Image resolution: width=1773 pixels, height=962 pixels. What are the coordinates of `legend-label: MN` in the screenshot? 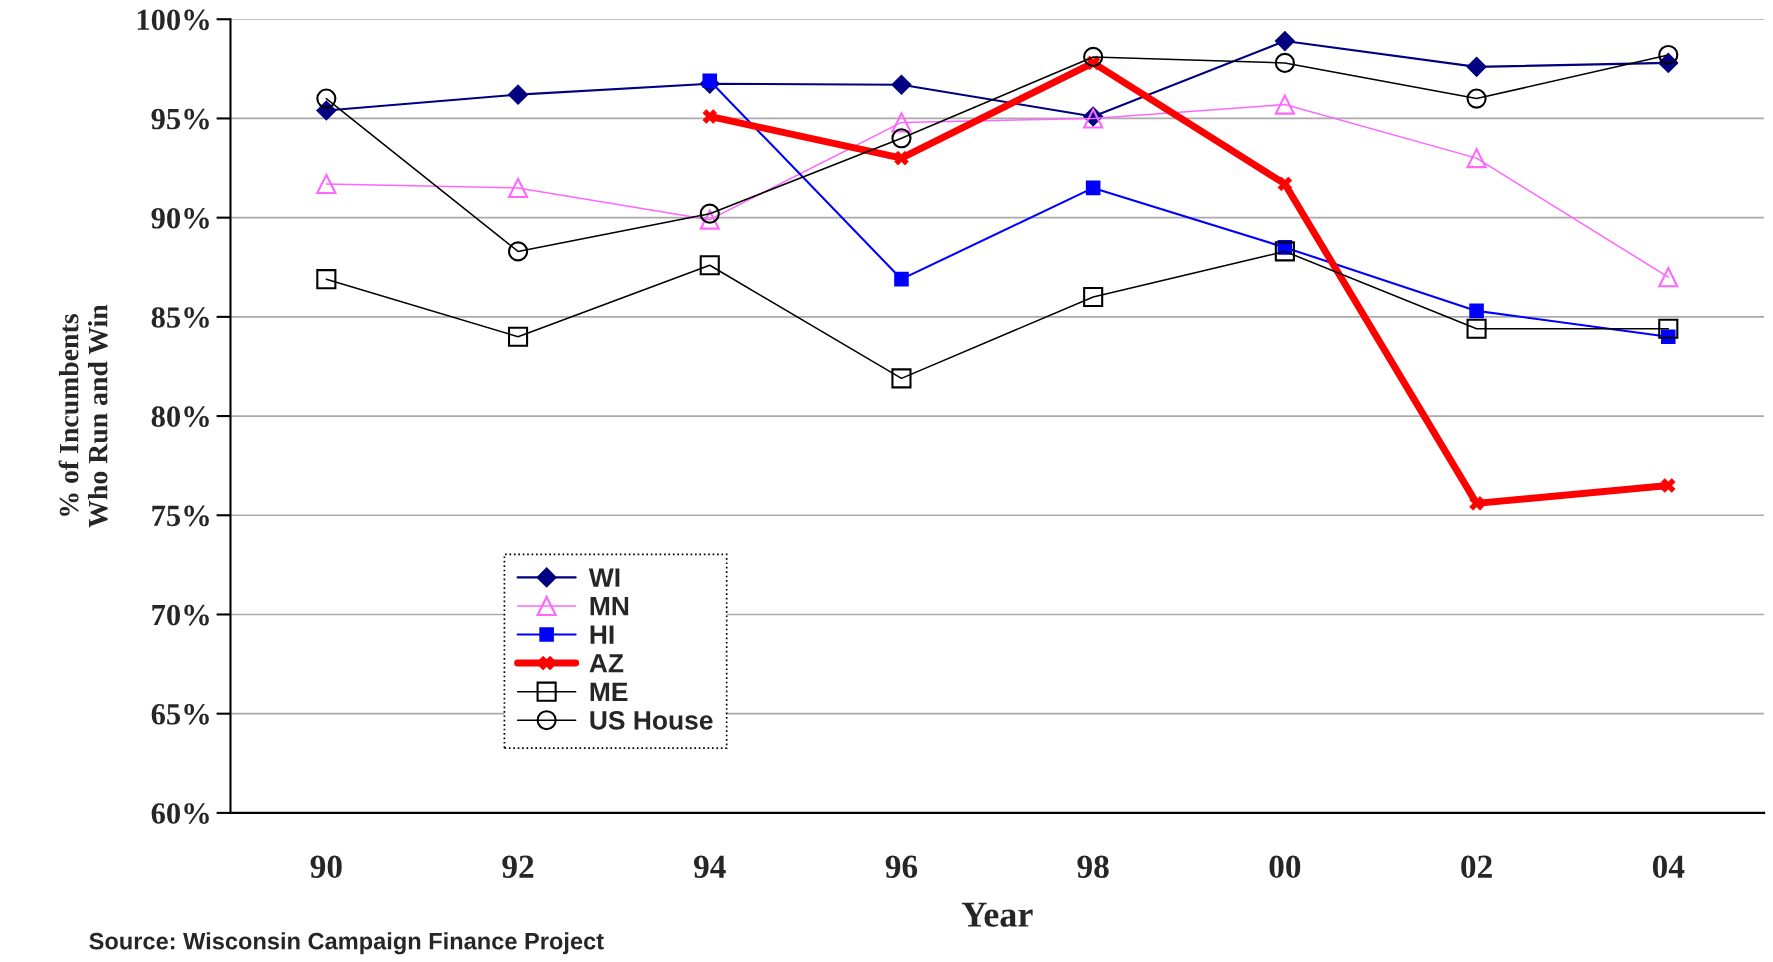 It's located at (609, 606).